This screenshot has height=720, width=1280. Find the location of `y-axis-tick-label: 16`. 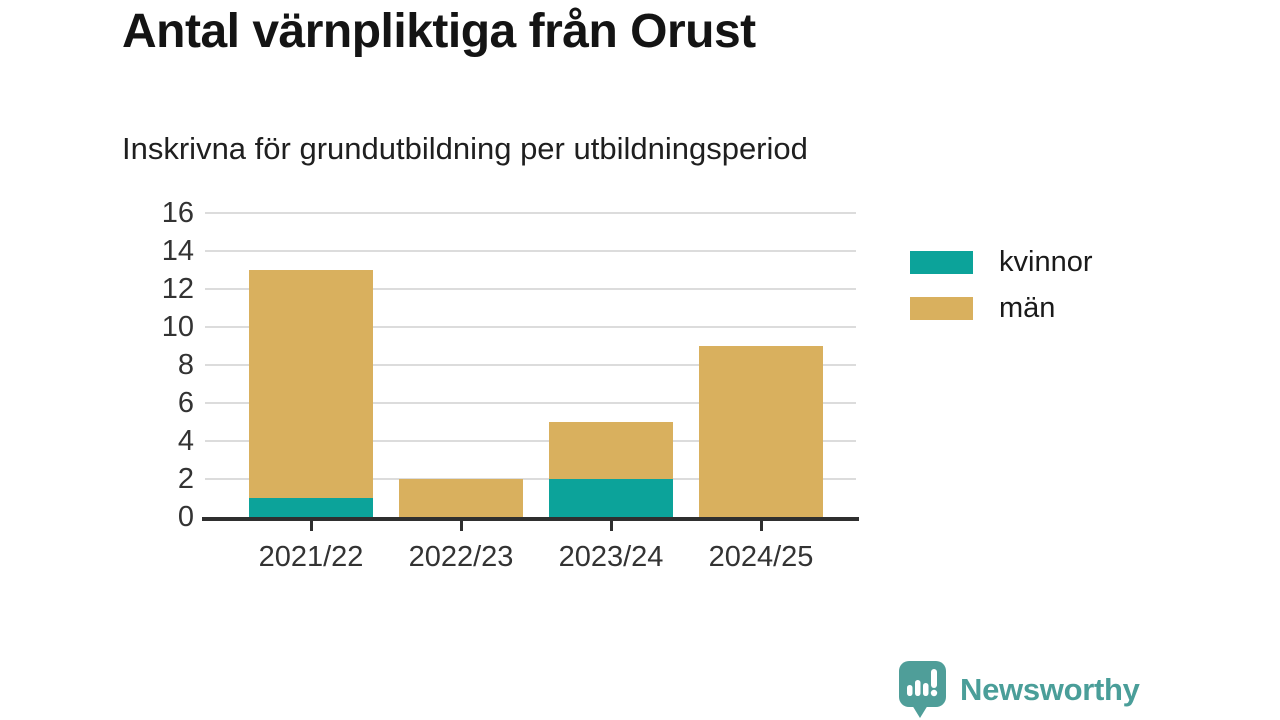

y-axis-tick-label: 16 is located at coordinates (177, 213).